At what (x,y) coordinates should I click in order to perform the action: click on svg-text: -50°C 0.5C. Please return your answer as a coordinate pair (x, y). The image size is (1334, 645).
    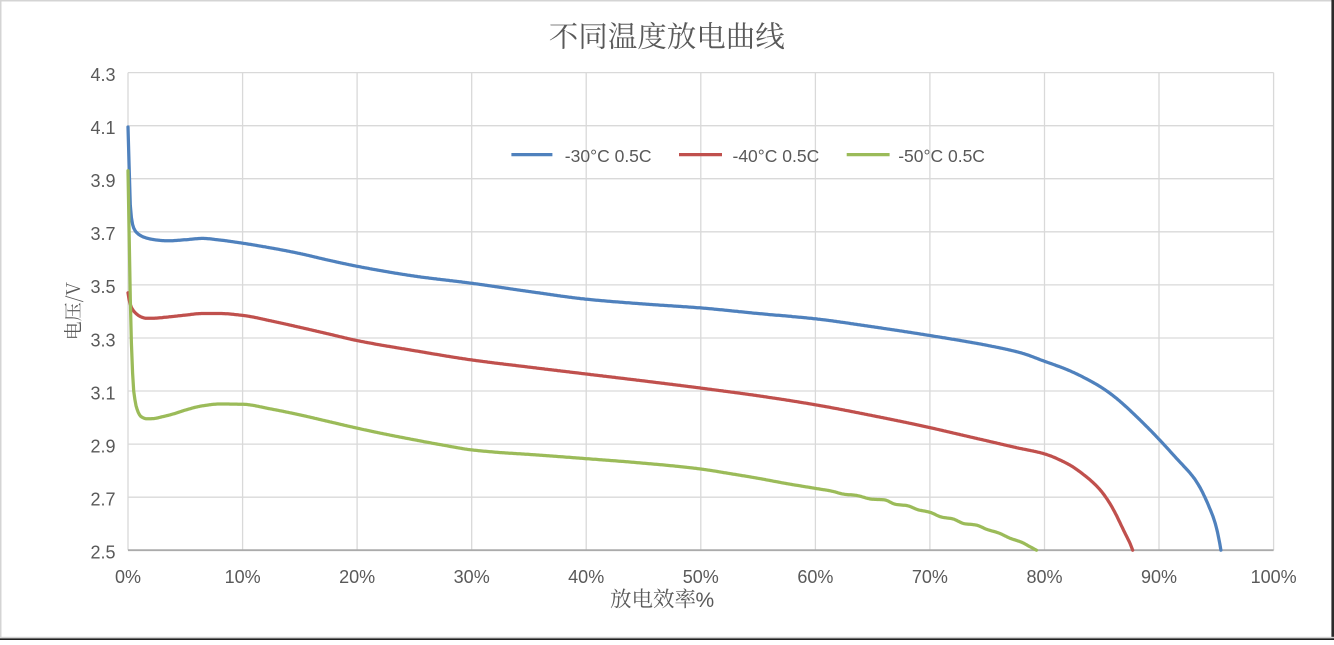
    Looking at the image, I should click on (941, 156).